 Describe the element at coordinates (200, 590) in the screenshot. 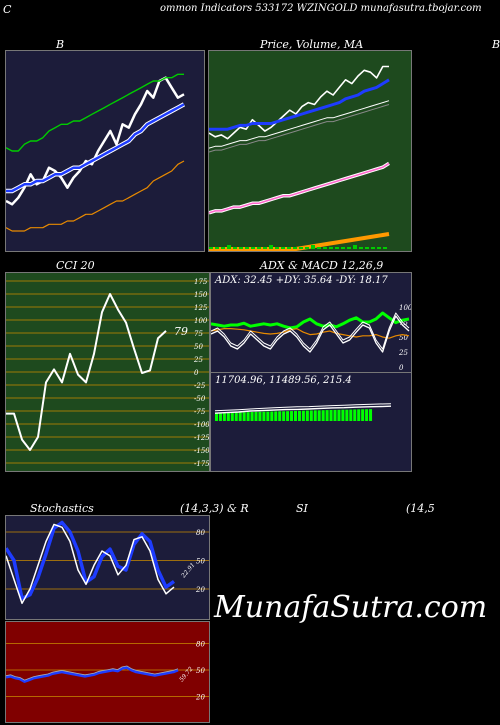

I see `stoch-tick-label: 20` at that location.